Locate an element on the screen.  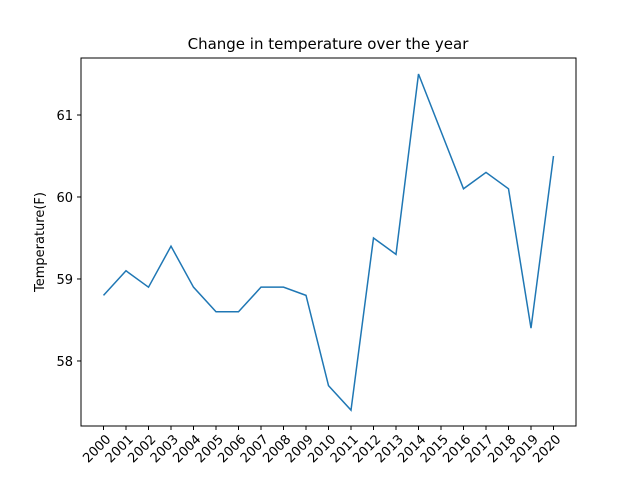
chart-title: Change in temperature over the year is located at coordinates (329, 44).